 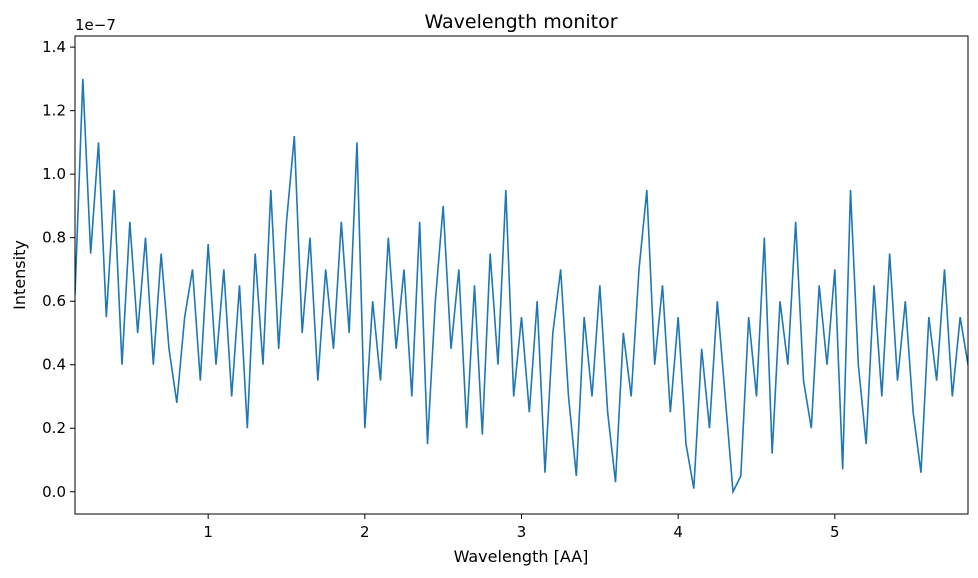 I want to click on x-tick-label: 3, so click(x=522, y=532).